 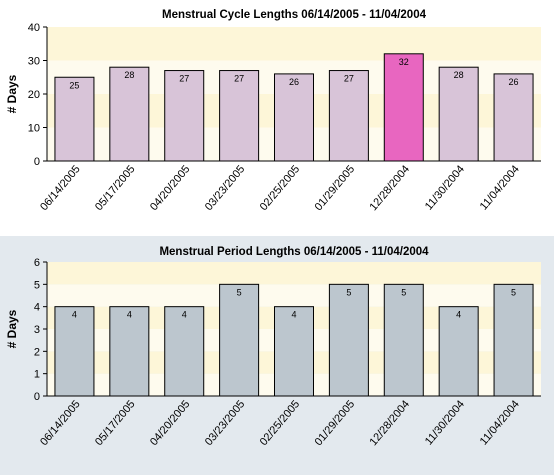 I want to click on y-tick-label: 40, so click(x=34, y=28).